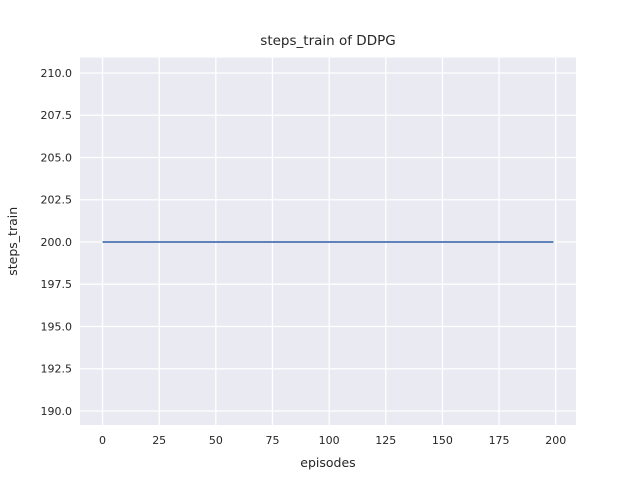 The image size is (640, 484). I want to click on y-tick-label: 195.0, so click(57, 326).